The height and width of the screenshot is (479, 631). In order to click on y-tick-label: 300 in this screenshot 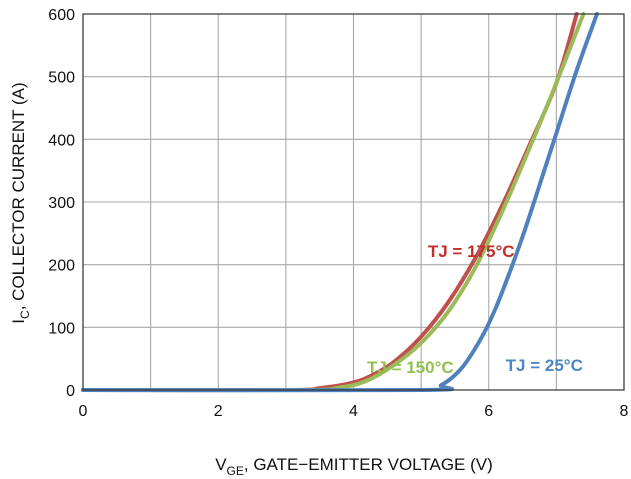, I will do `click(61, 203)`.